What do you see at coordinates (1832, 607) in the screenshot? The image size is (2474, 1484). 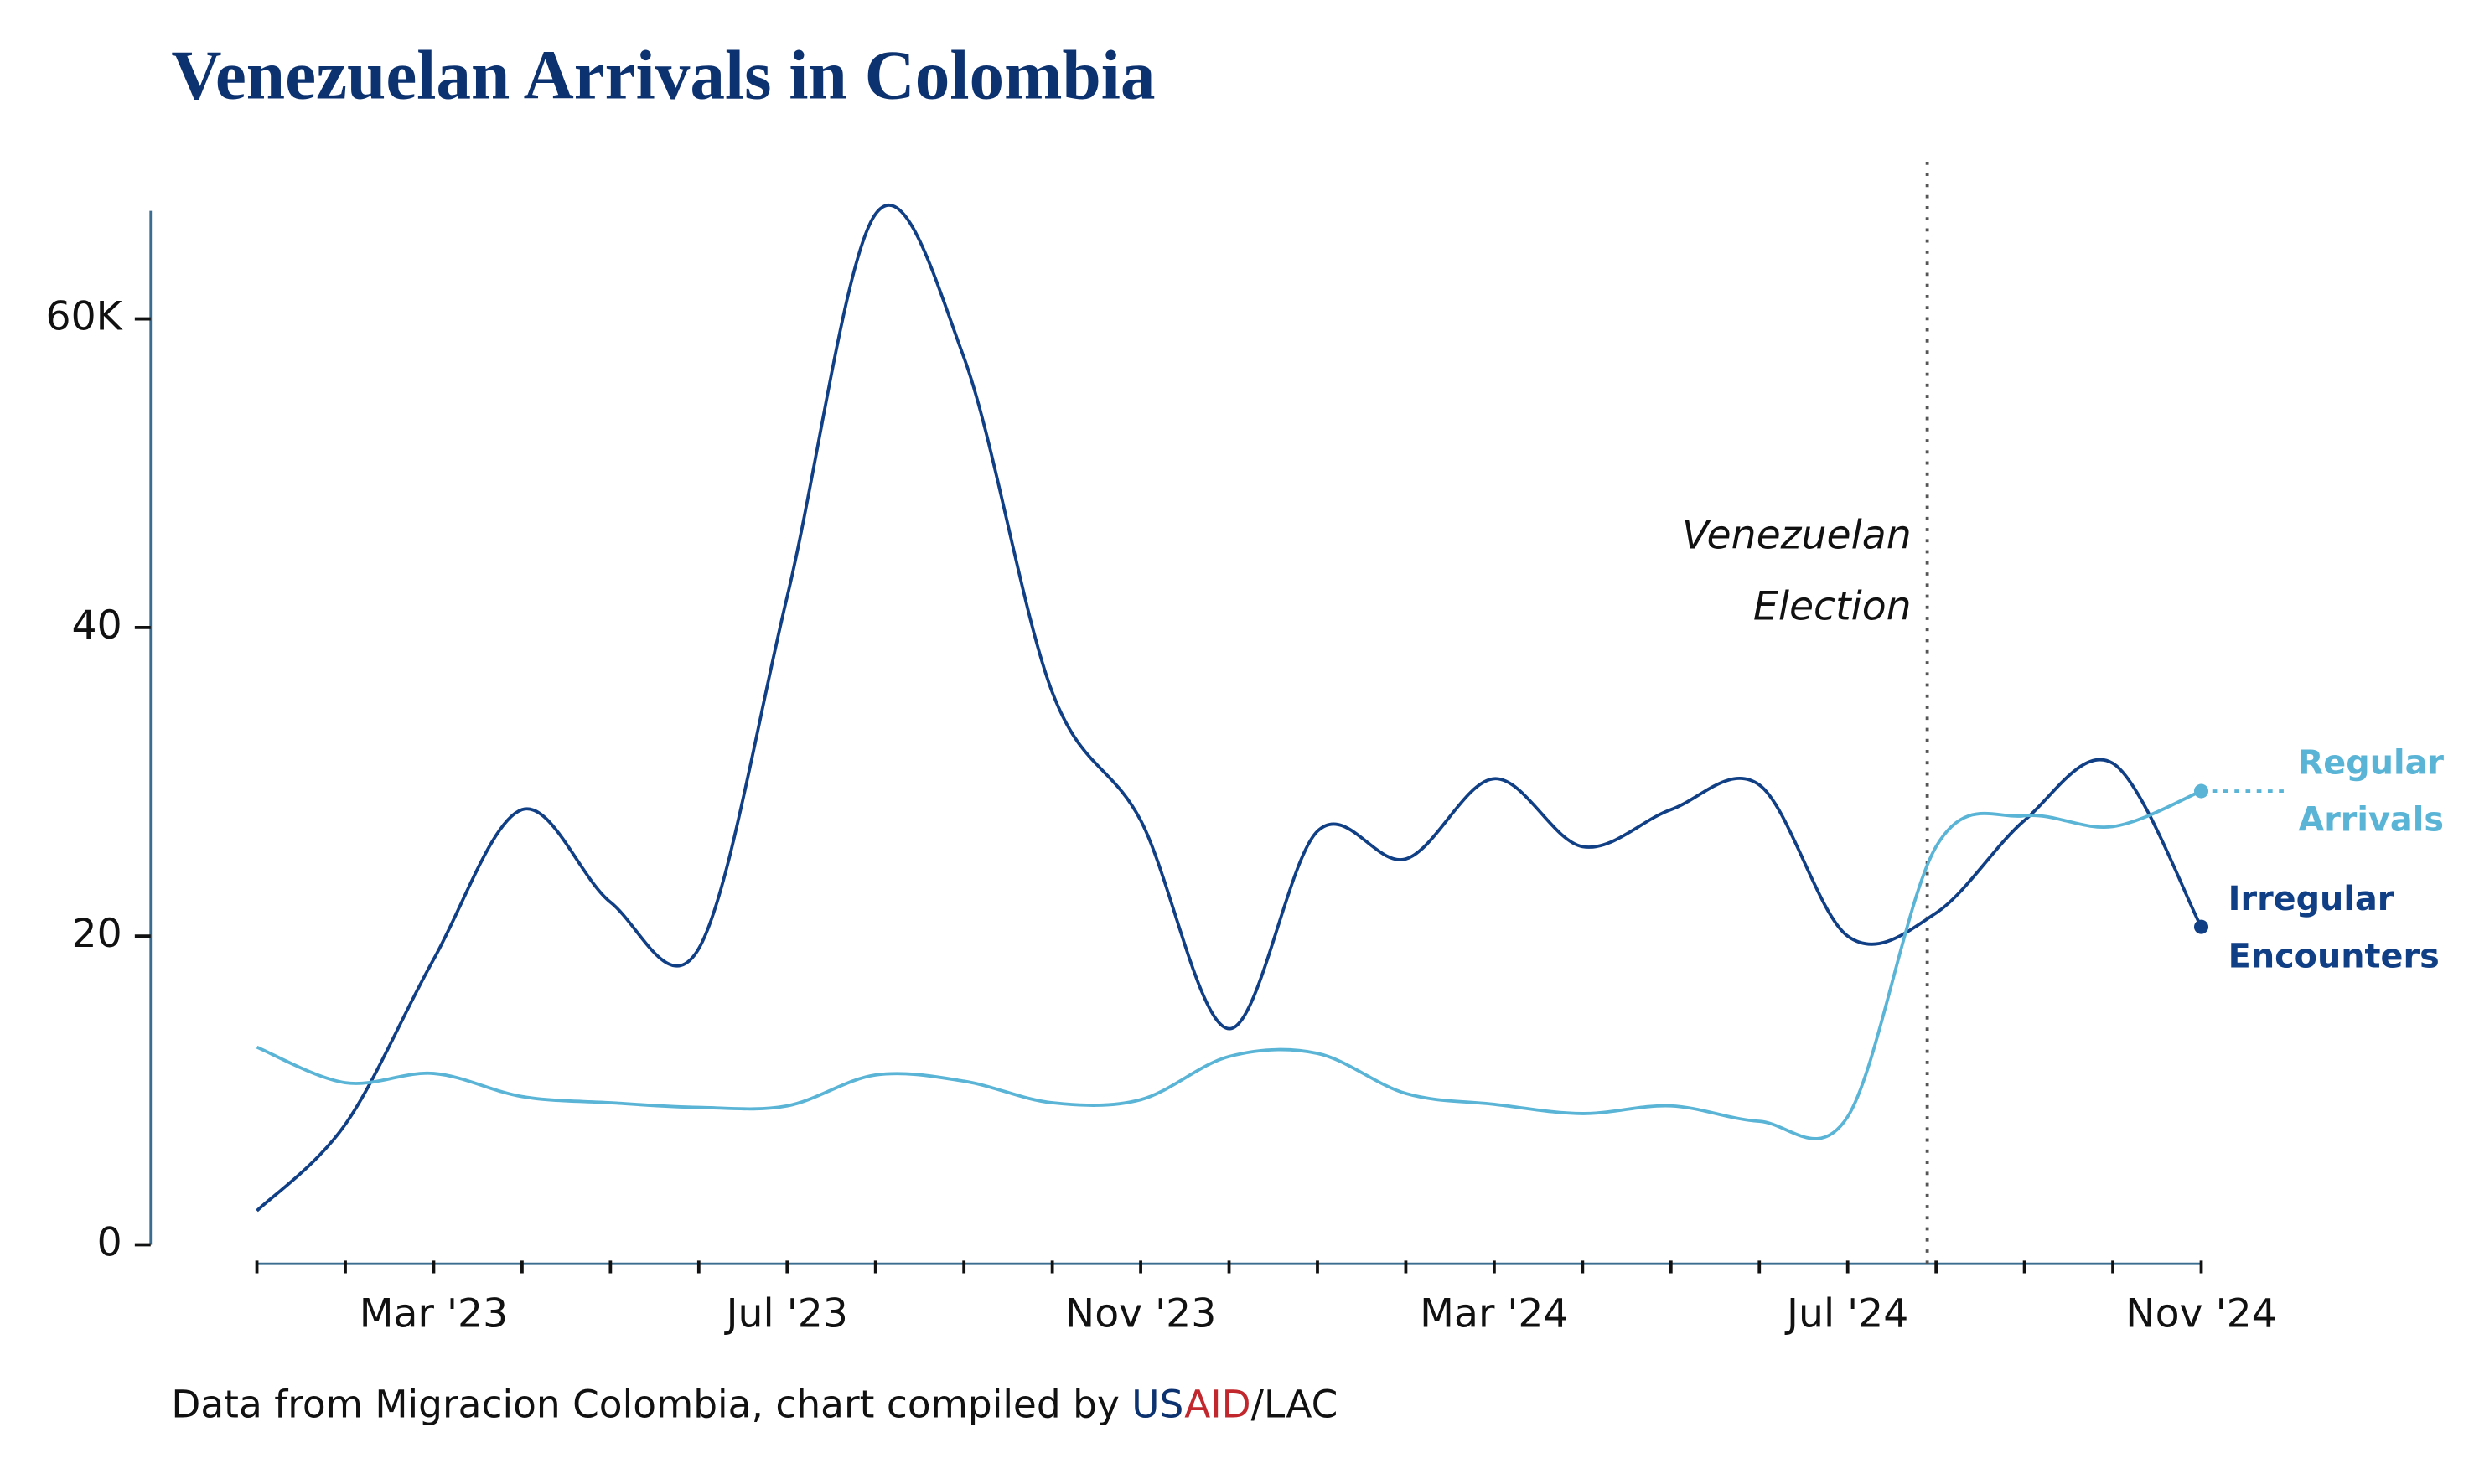 I see `annotation: Election` at bounding box center [1832, 607].